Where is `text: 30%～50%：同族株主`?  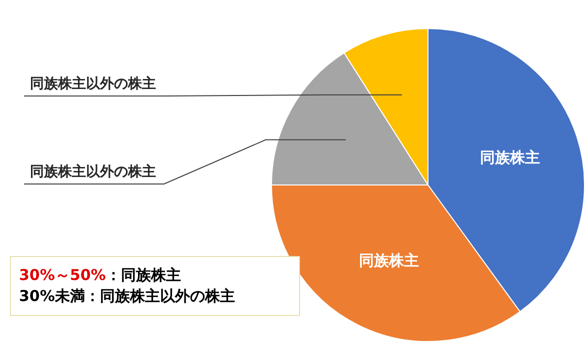
text: 30%～50%：同族株主 is located at coordinates (100, 275).